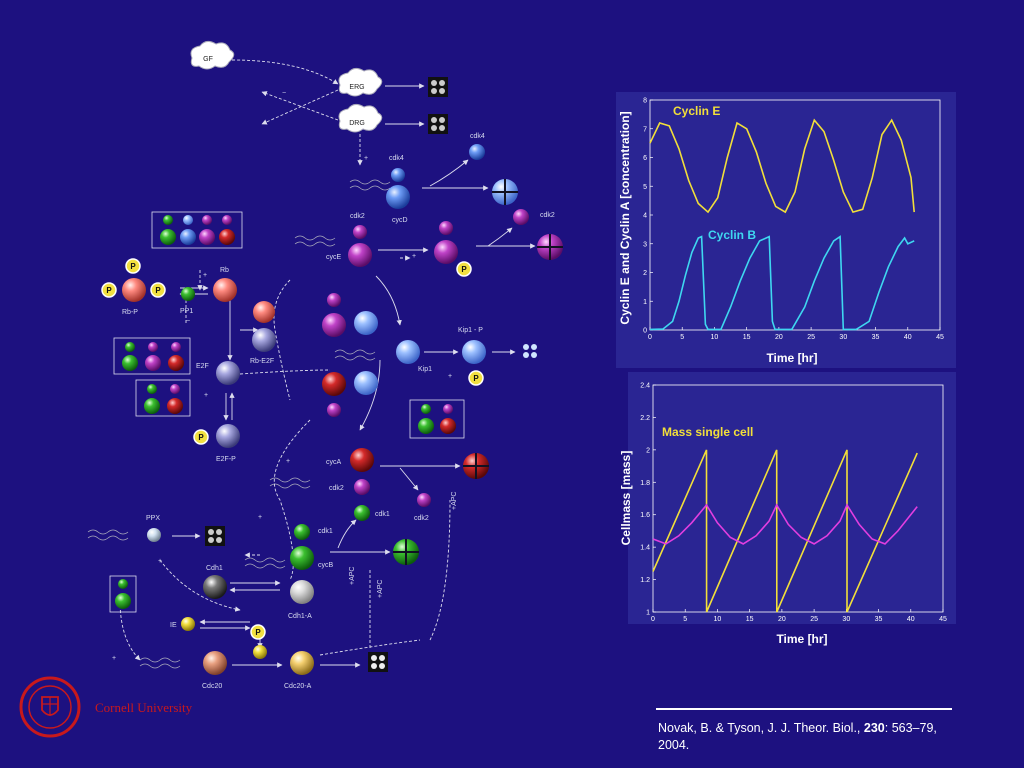 This screenshot has height=768, width=1024. I want to click on chart1-xlabel: Time [hr], so click(791, 358).